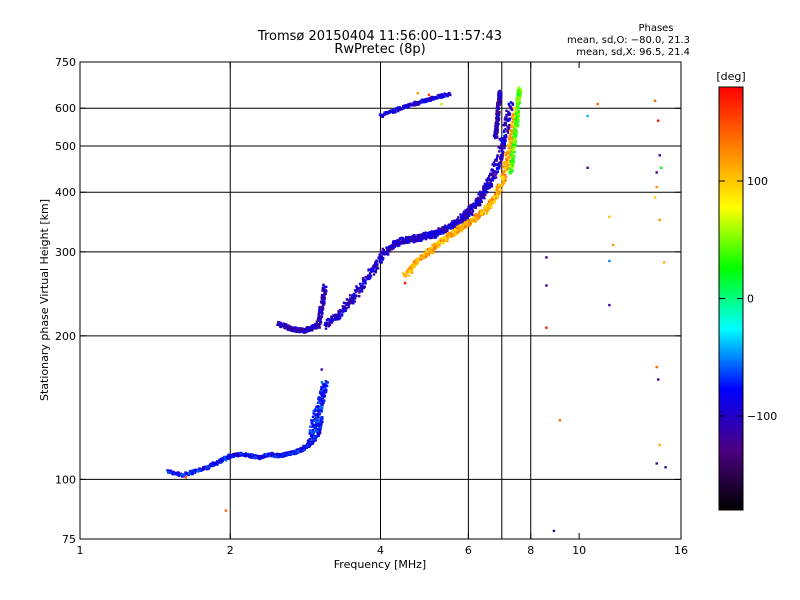 The height and width of the screenshot is (600, 800). Describe the element at coordinates (655, 100) in the screenshot. I see `isolated-point` at that location.